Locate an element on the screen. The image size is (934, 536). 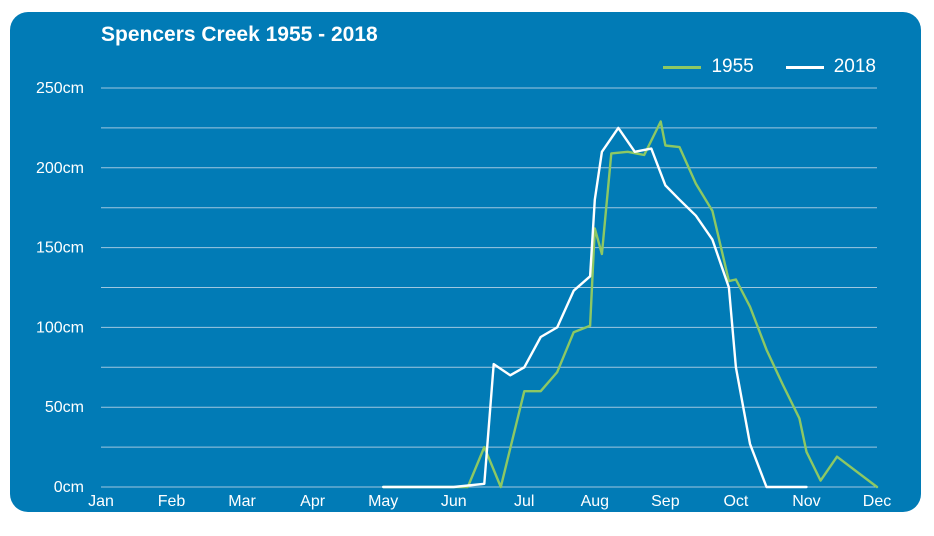
x-tick-label: May is located at coordinates (383, 501).